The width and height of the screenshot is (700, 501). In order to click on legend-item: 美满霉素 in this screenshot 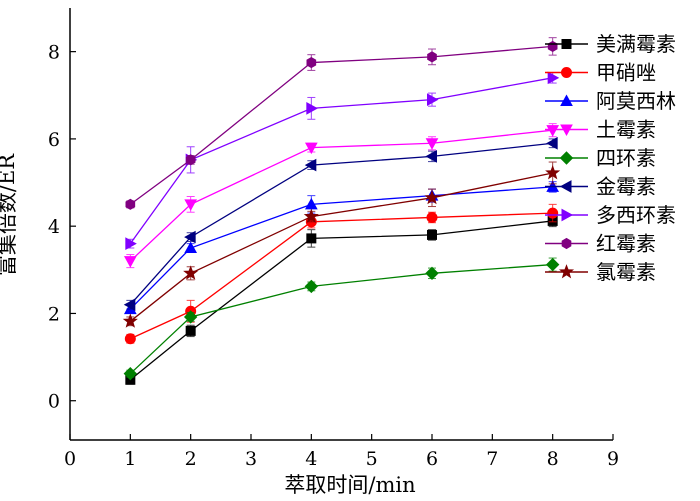, I will do `click(610, 44)`.